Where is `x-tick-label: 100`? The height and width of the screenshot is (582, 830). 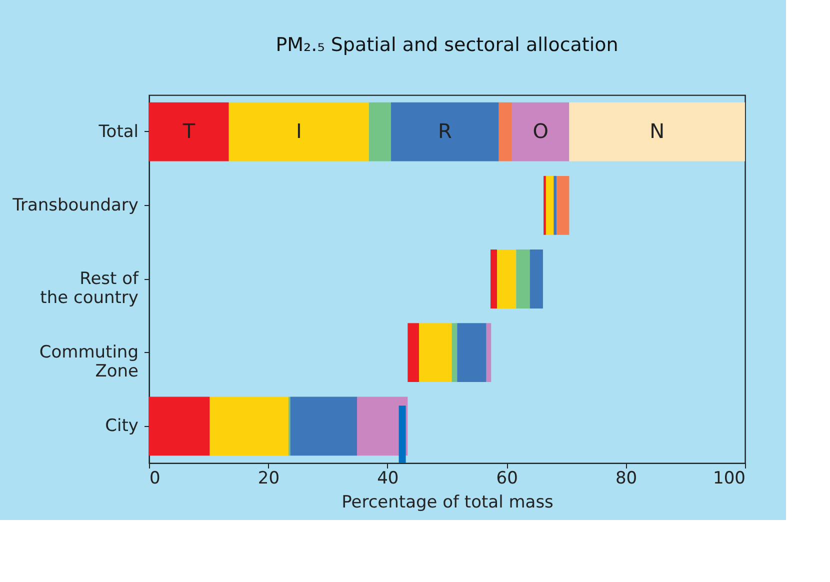 x-tick-label: 100 is located at coordinates (729, 478).